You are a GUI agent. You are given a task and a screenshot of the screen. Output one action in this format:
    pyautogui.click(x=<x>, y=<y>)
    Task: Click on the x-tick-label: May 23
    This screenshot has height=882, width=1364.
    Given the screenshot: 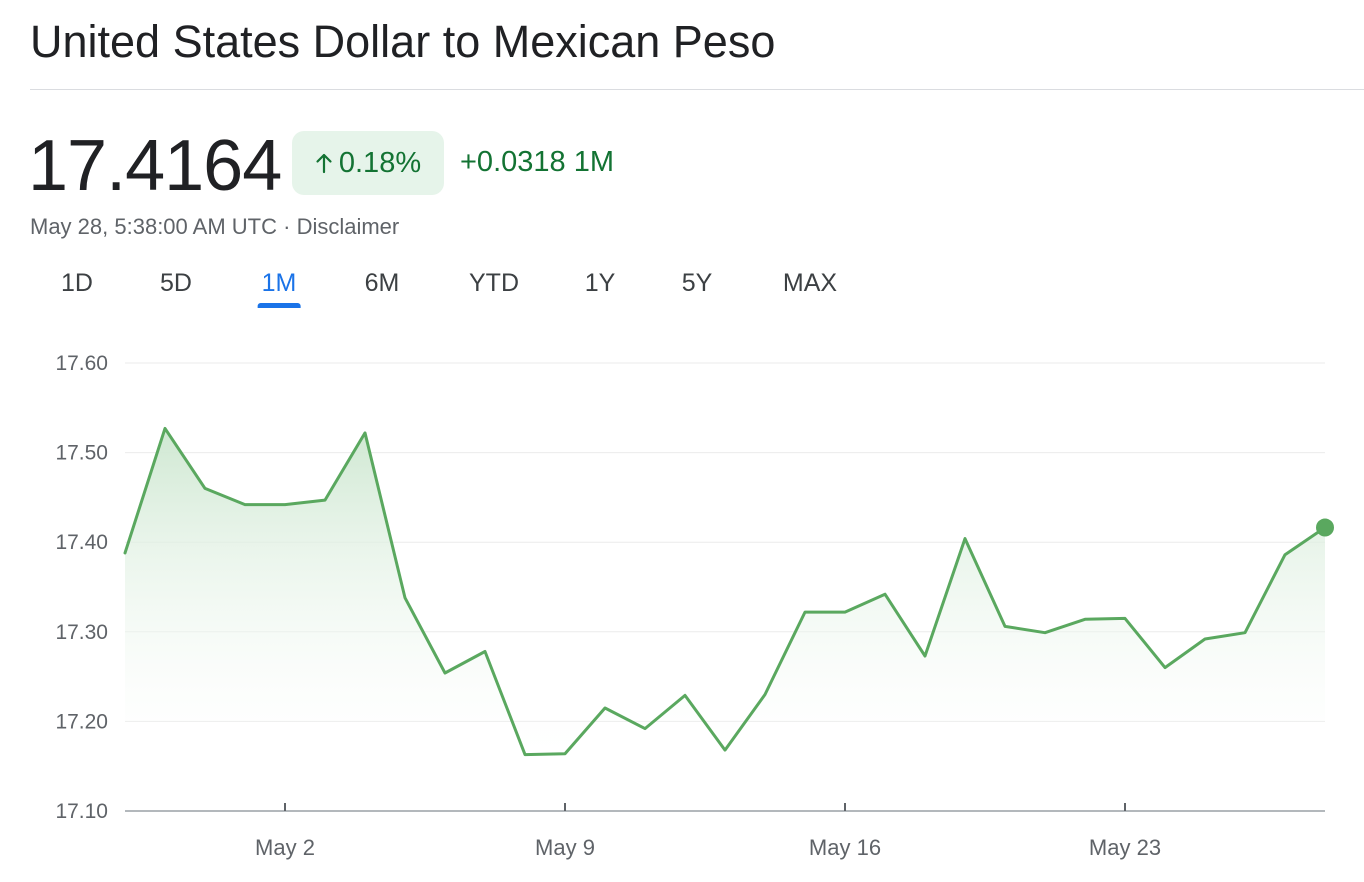 What is the action you would take?
    pyautogui.click(x=1125, y=847)
    